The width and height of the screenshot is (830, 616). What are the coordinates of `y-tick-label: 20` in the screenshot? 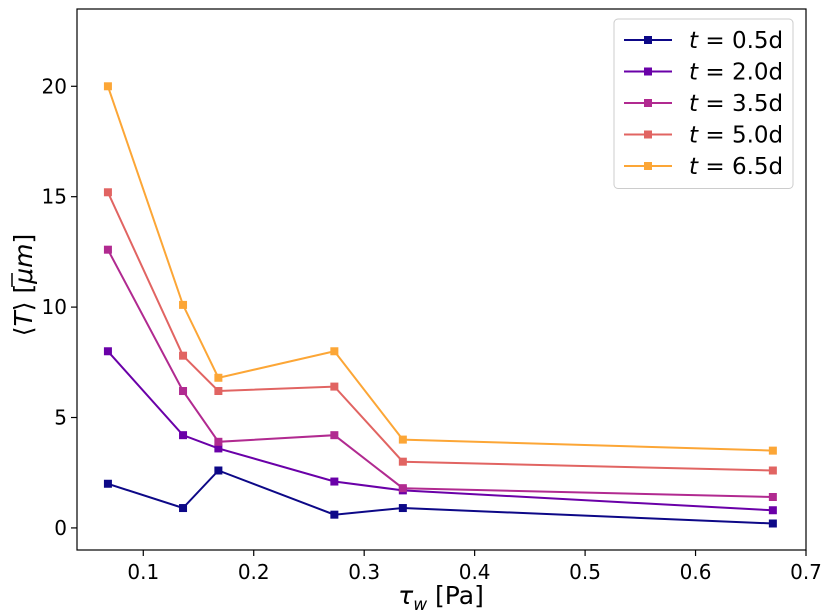 It's located at (54, 86).